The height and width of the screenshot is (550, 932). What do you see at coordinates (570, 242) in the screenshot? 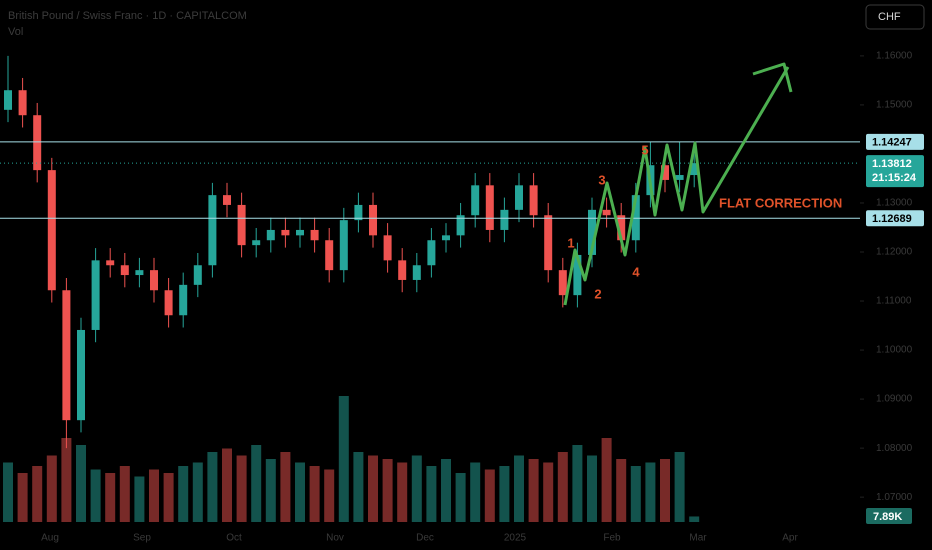
I see `wave-label: 1` at bounding box center [570, 242].